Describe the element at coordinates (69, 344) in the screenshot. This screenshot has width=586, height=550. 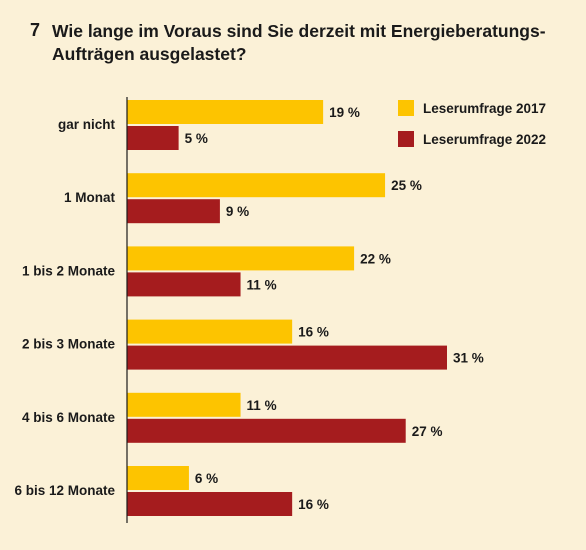
I see `category-label: 2 bis 3 Monate` at that location.